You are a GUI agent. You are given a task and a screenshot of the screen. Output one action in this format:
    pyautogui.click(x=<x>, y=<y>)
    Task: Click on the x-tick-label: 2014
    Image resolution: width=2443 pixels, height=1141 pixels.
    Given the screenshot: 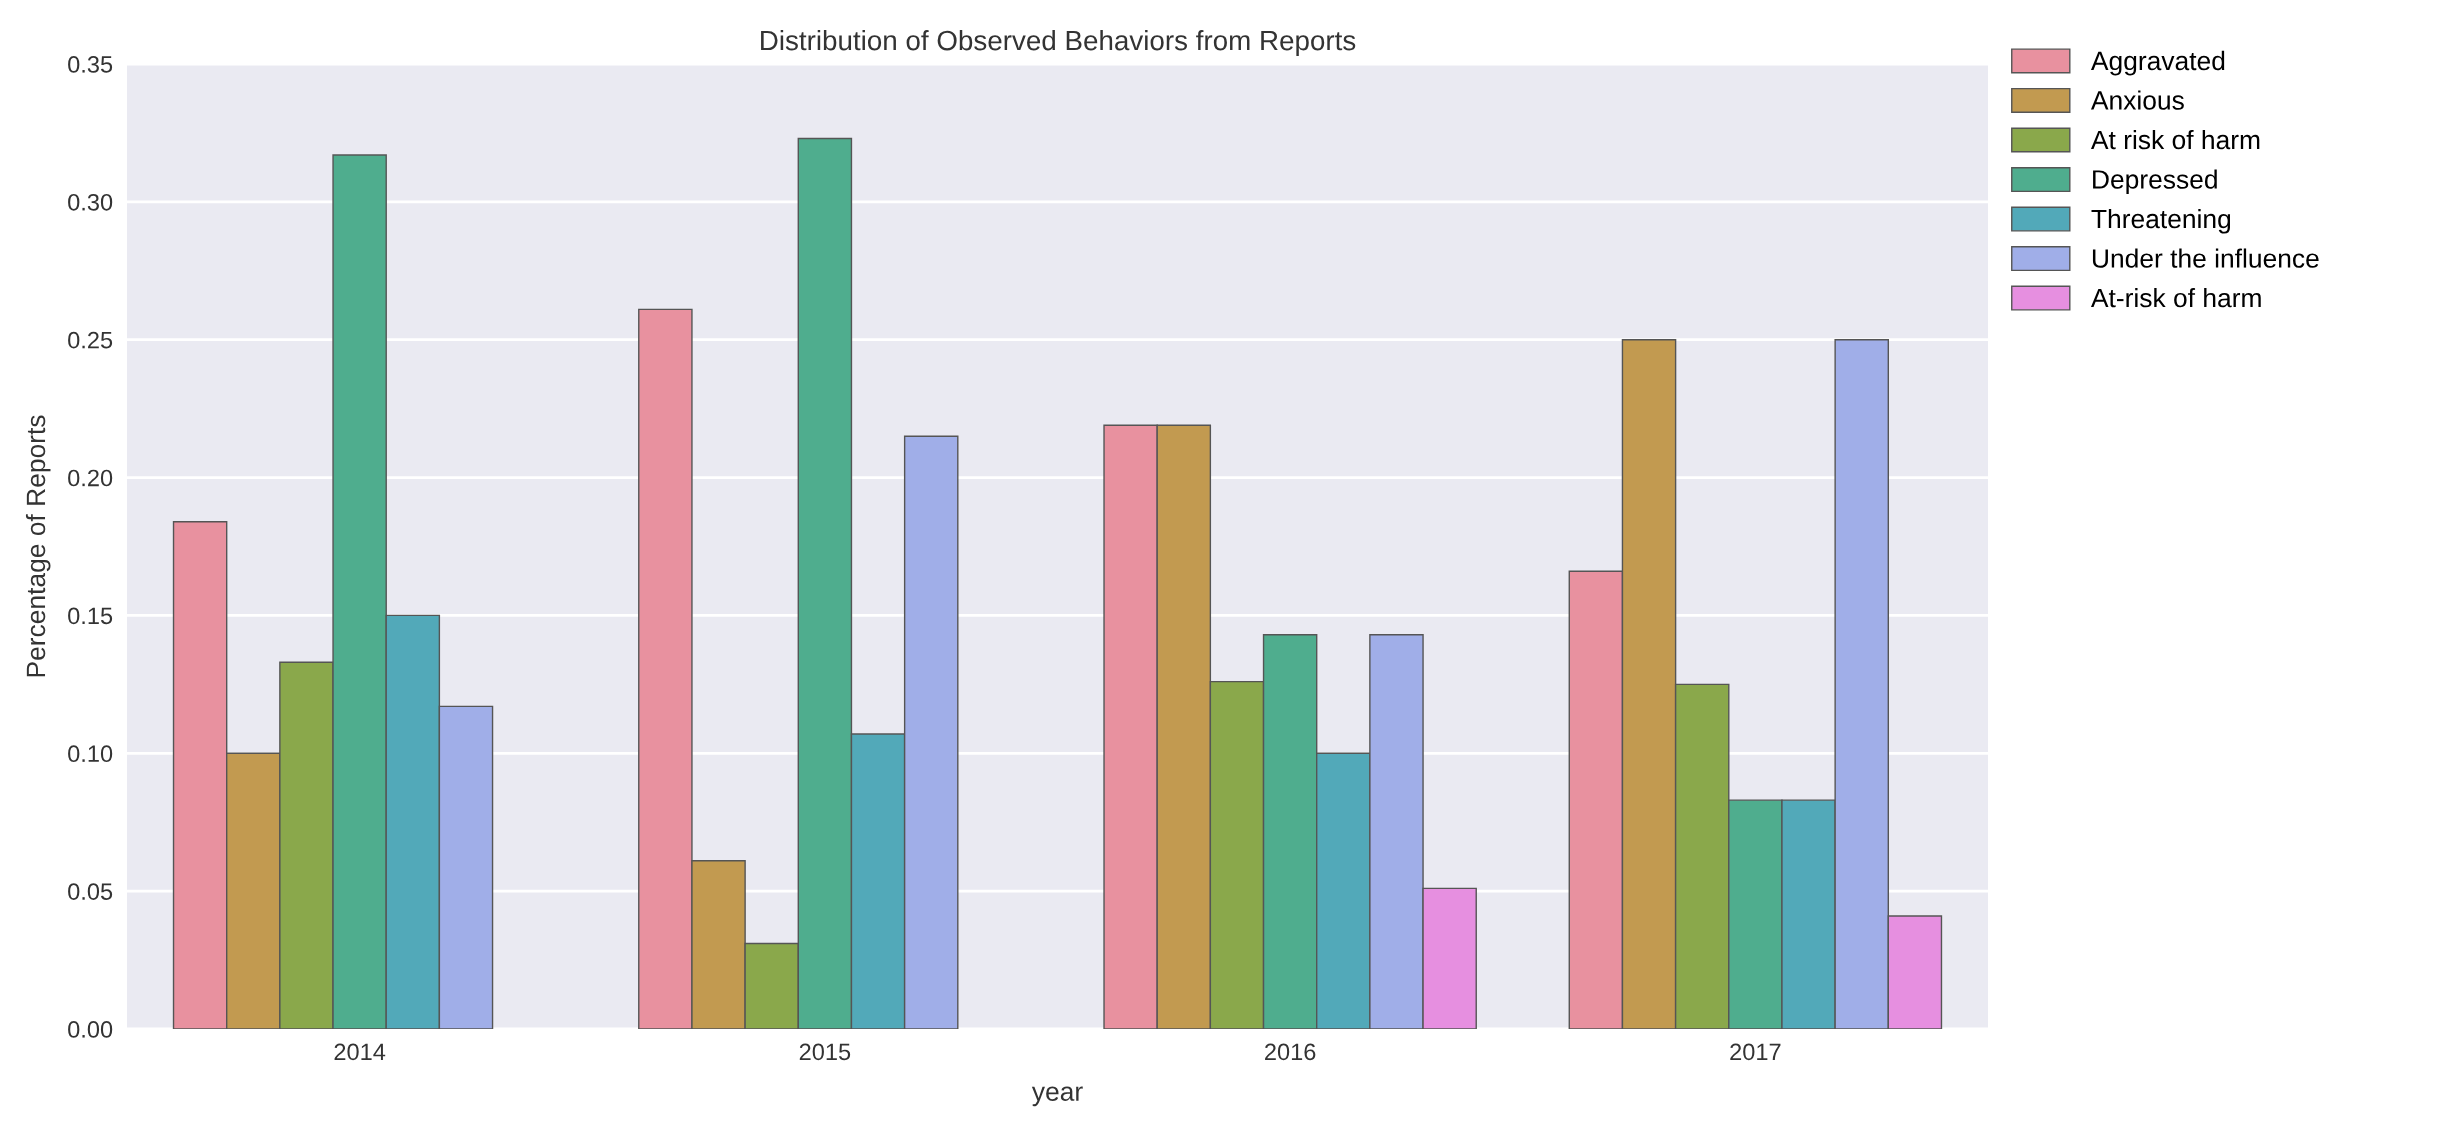 What is the action you would take?
    pyautogui.click(x=360, y=1052)
    